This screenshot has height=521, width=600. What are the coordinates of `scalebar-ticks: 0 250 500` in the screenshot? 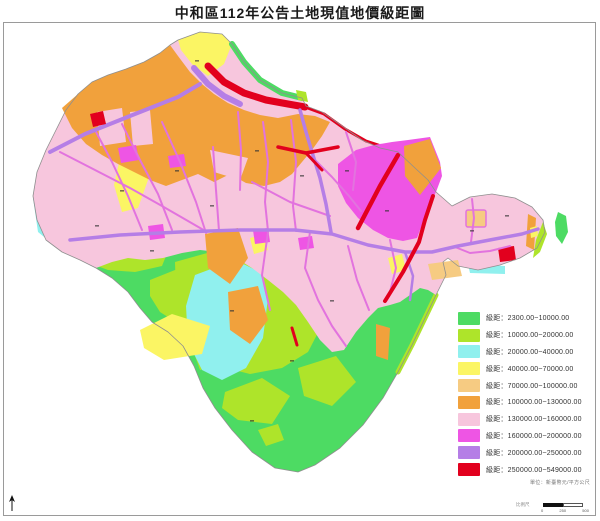 It's located at (565, 510).